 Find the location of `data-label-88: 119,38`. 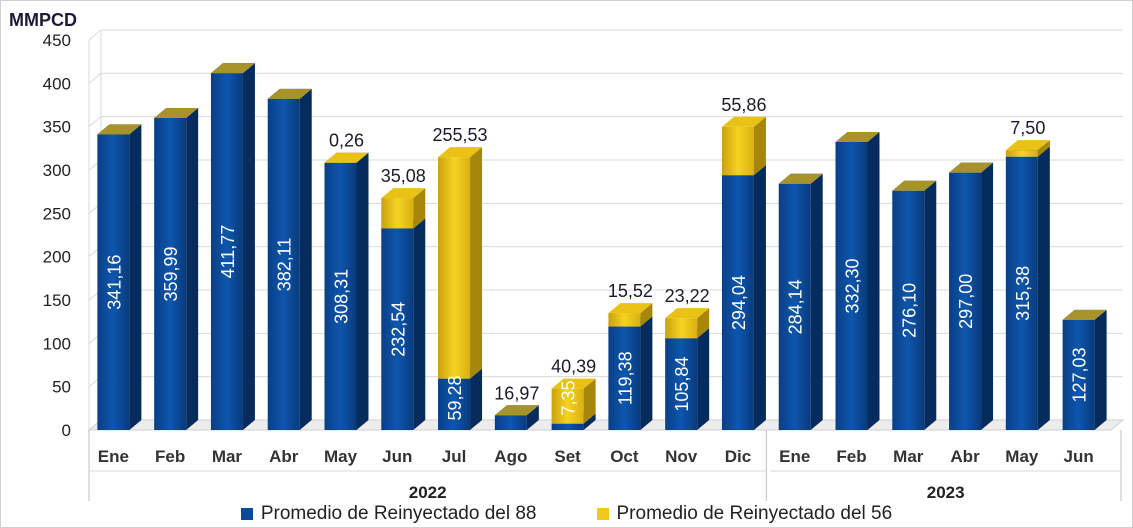

data-label-88: 119,38 is located at coordinates (625, 378).